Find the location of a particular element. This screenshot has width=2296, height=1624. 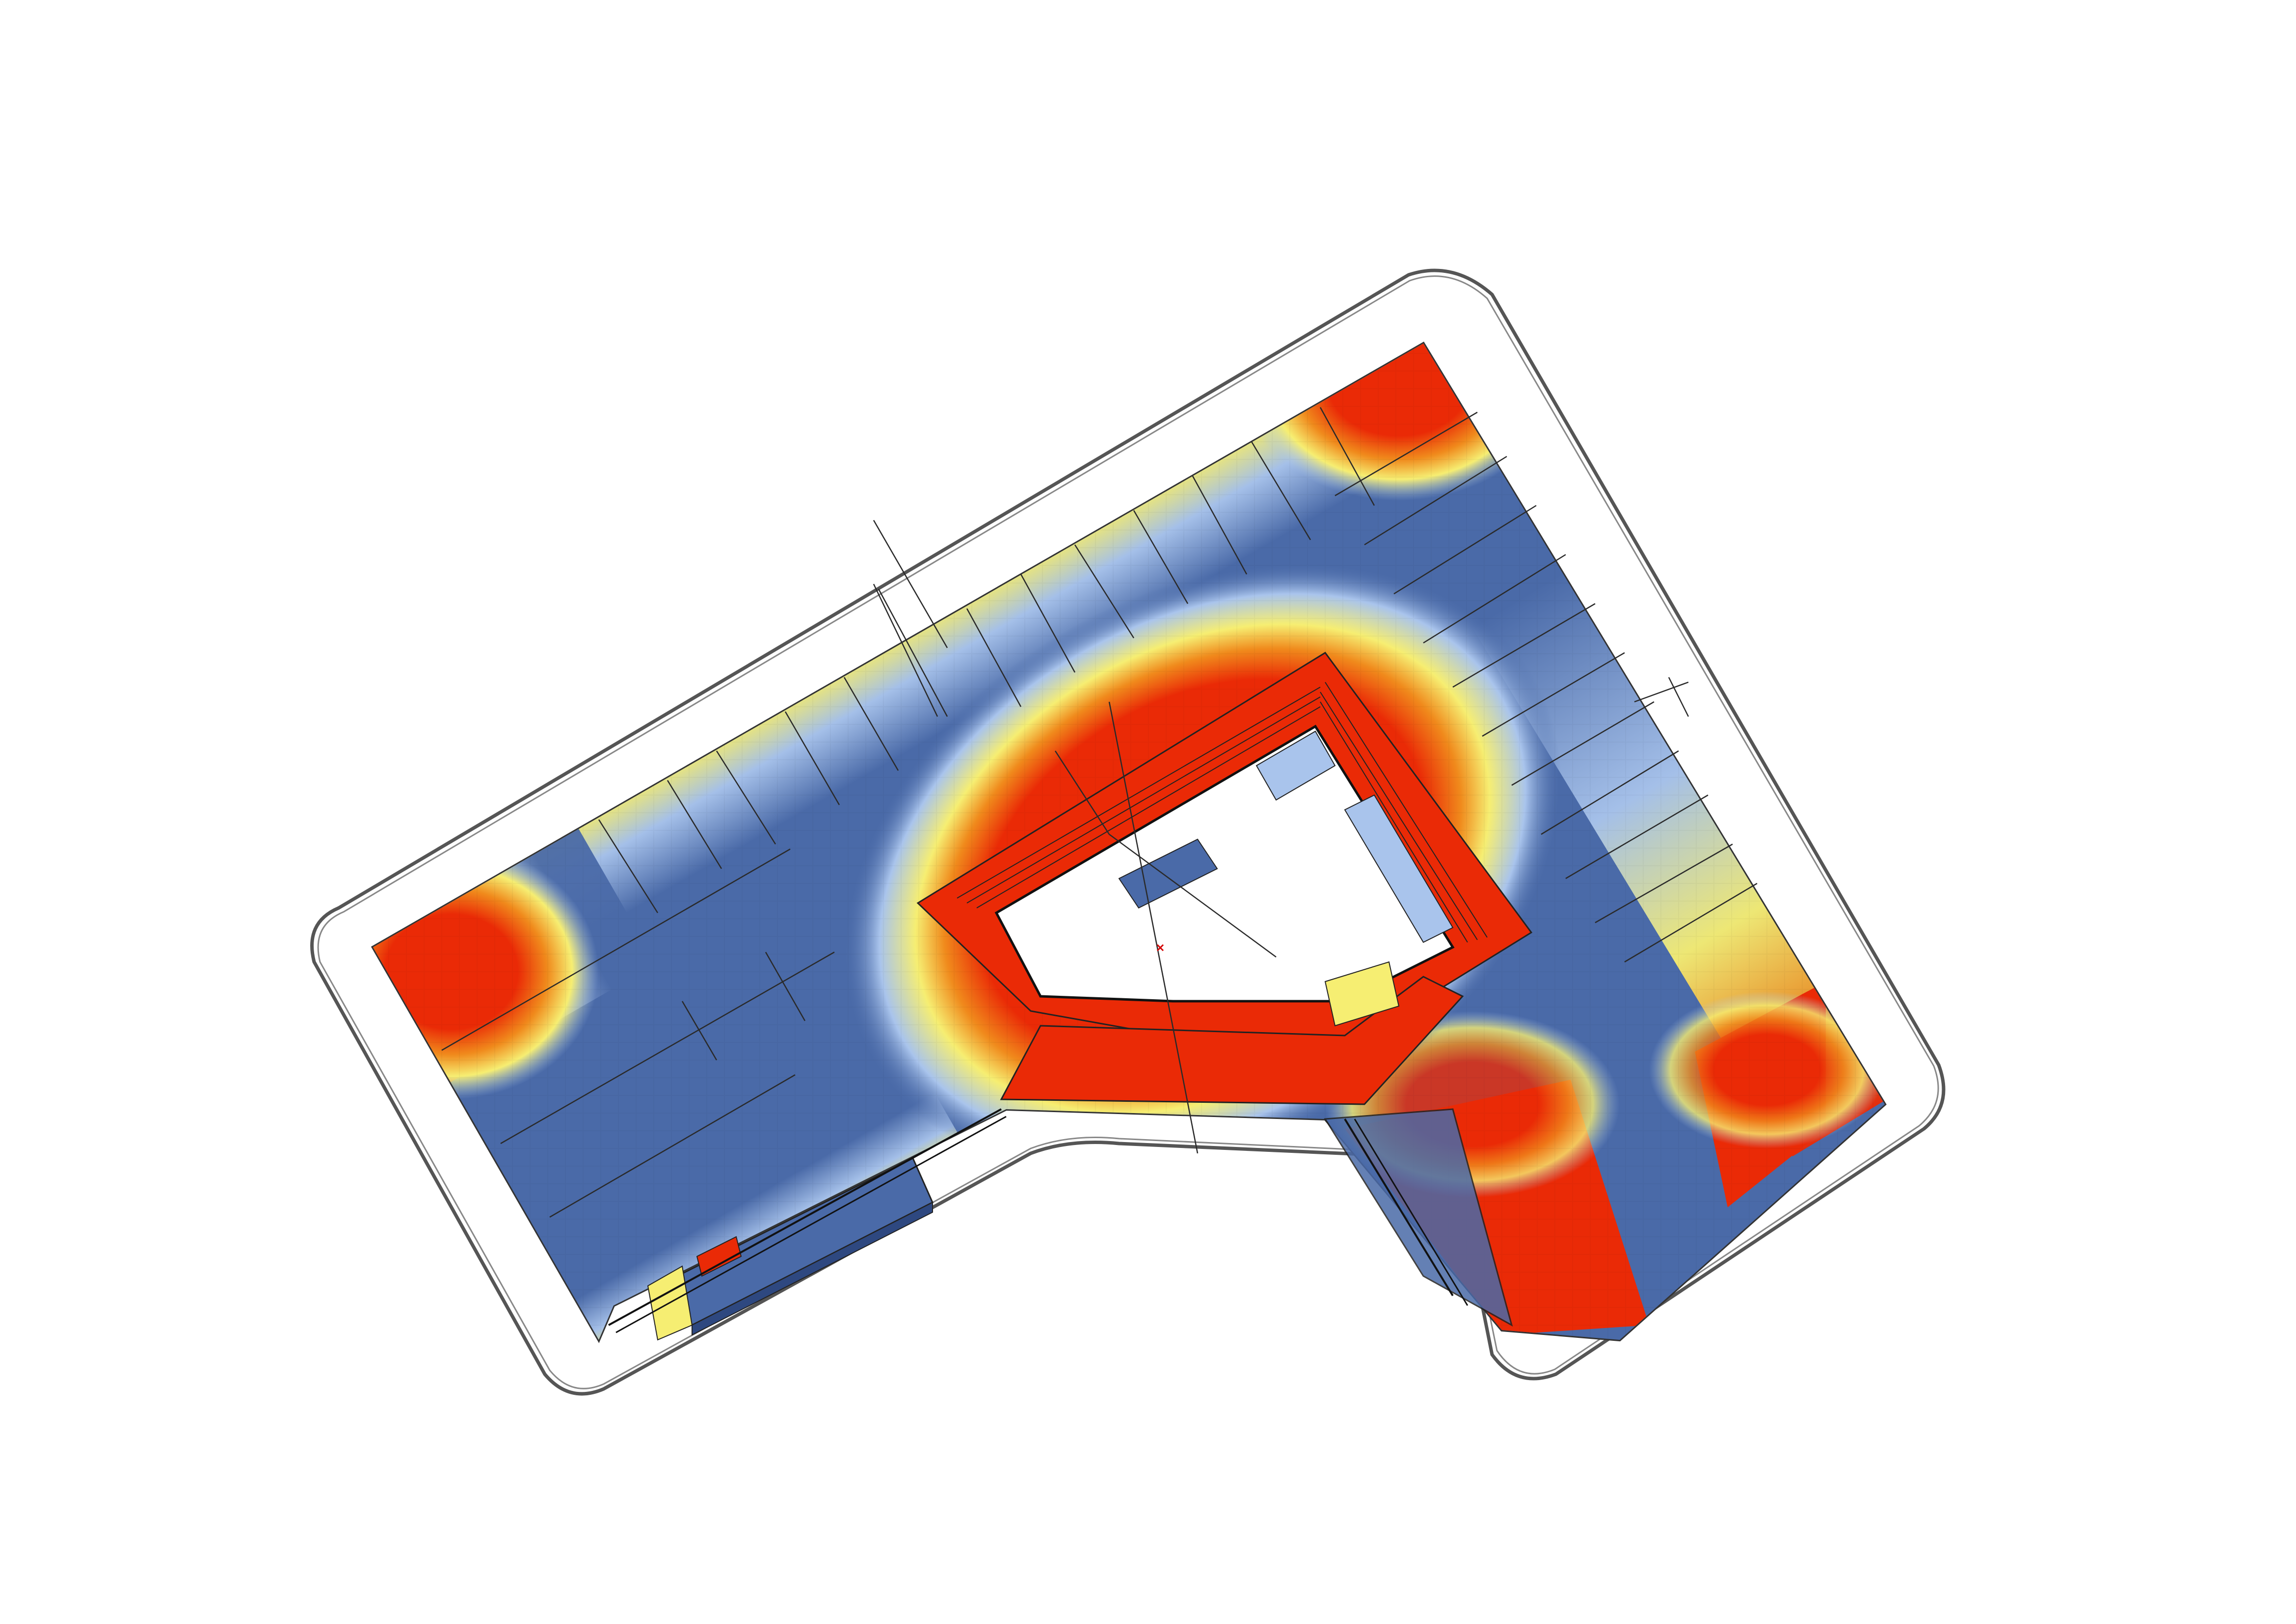

courtyard is located at coordinates (1224, 878).